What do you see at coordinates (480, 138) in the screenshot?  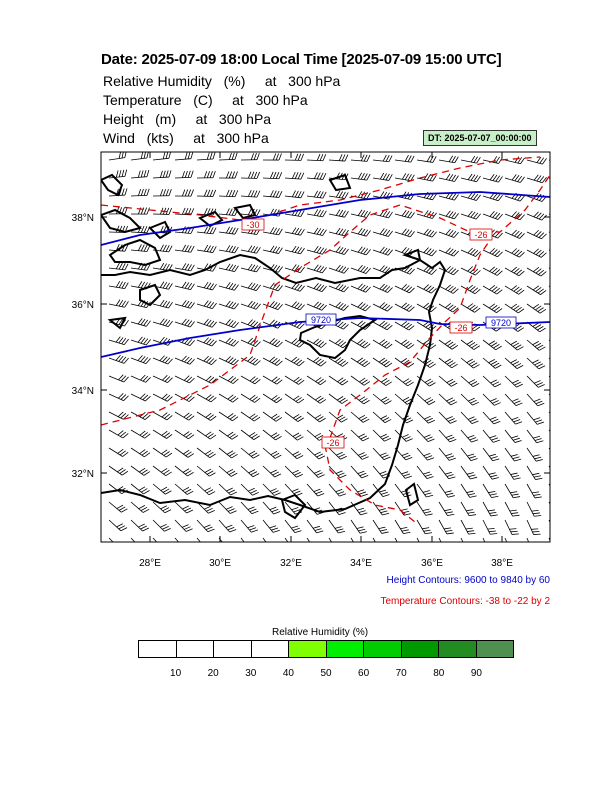 I see `dt-badge: DT: 2025-07-07_00:00:00` at bounding box center [480, 138].